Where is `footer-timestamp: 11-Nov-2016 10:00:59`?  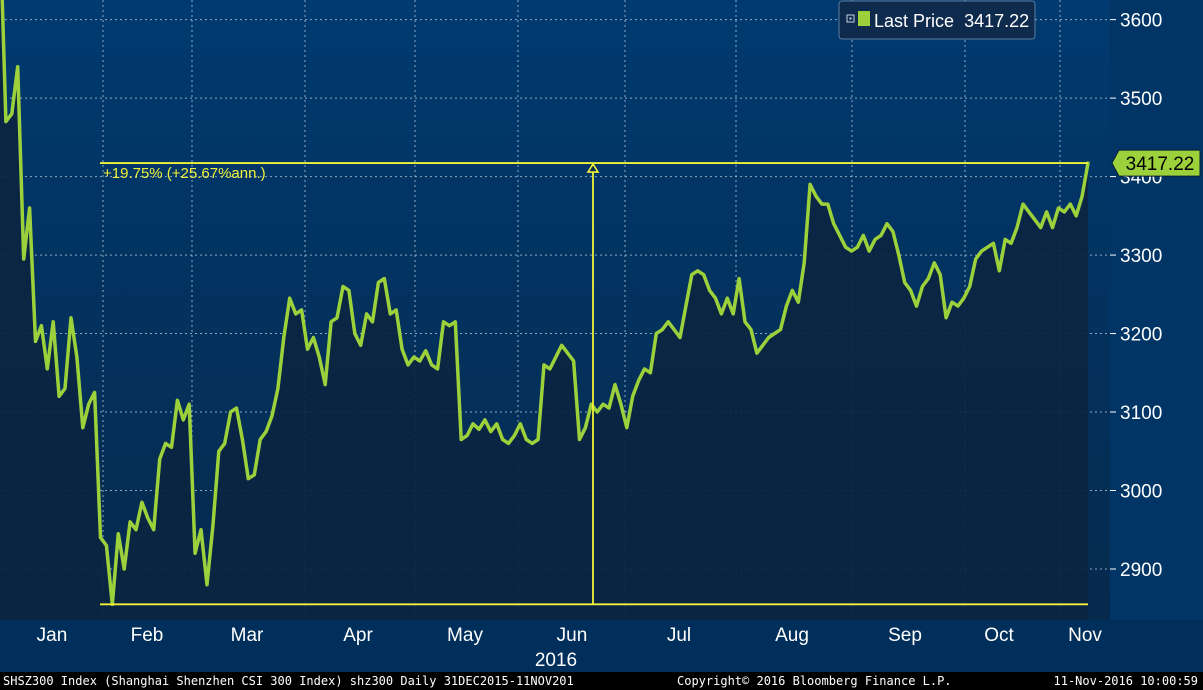 footer-timestamp: 11-Nov-2016 10:00:59 is located at coordinates (1126, 681).